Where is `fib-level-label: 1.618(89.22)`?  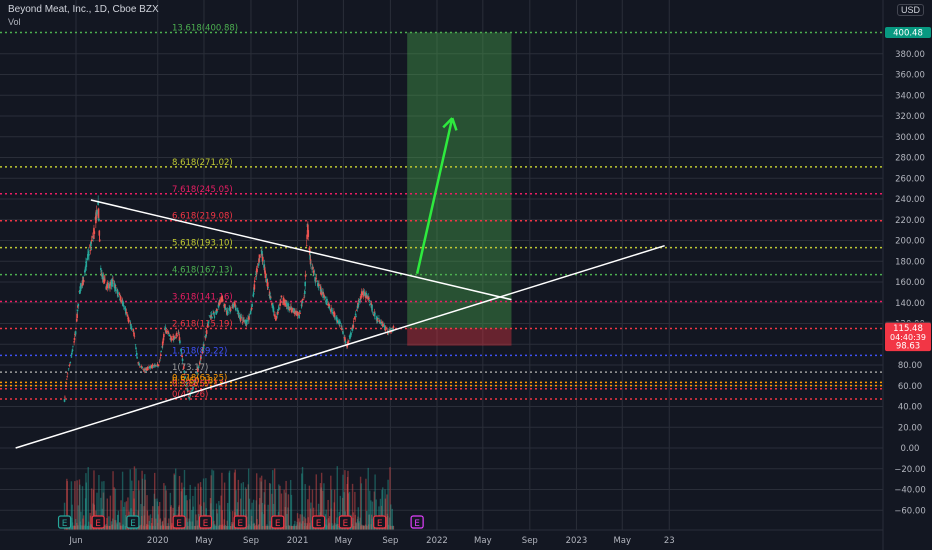
fib-level-label: 1.618(89.22) is located at coordinates (199, 351).